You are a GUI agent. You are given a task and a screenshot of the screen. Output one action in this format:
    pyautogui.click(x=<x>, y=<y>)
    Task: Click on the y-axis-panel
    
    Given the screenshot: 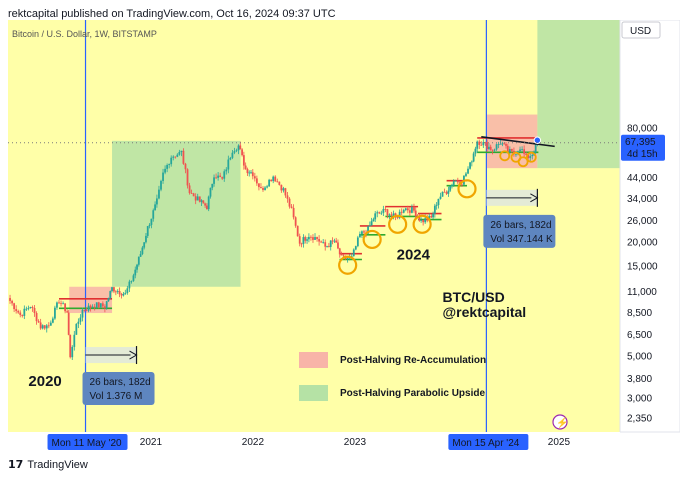 What is the action you would take?
    pyautogui.click(x=649, y=226)
    